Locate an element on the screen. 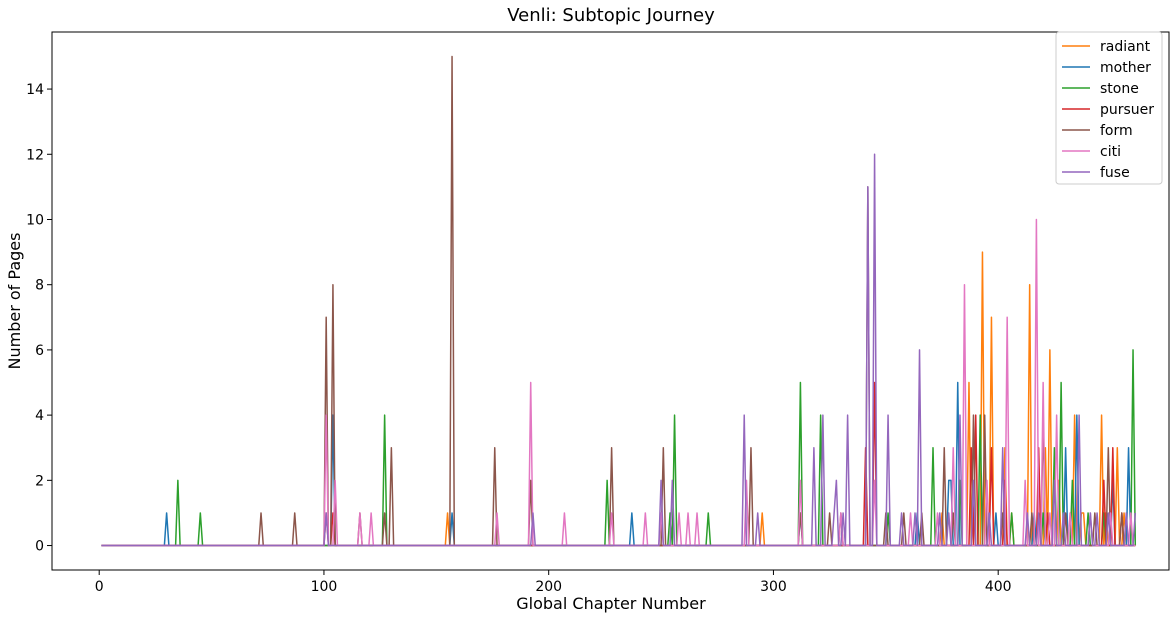  y-tick-label-10: 10 is located at coordinates (35, 220).